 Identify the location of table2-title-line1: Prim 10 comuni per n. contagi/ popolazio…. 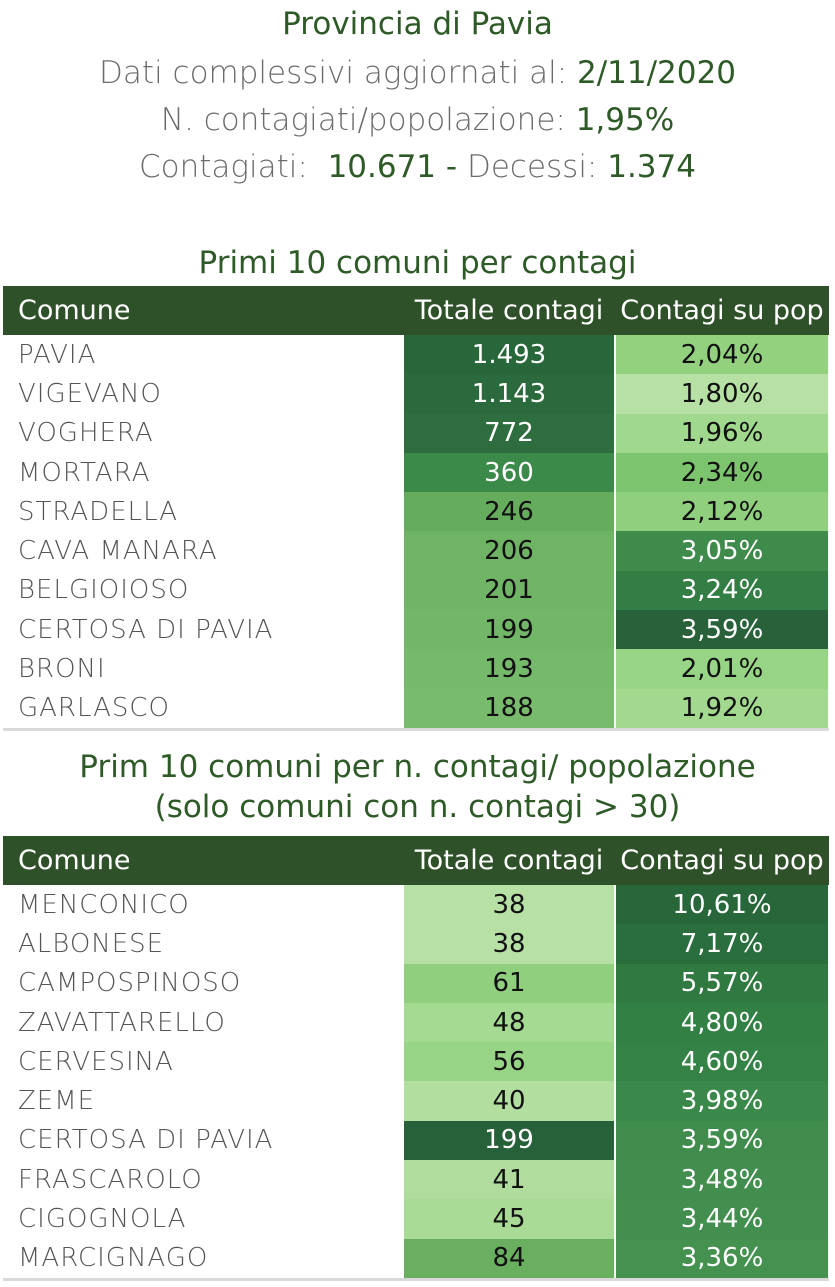
(417, 767).